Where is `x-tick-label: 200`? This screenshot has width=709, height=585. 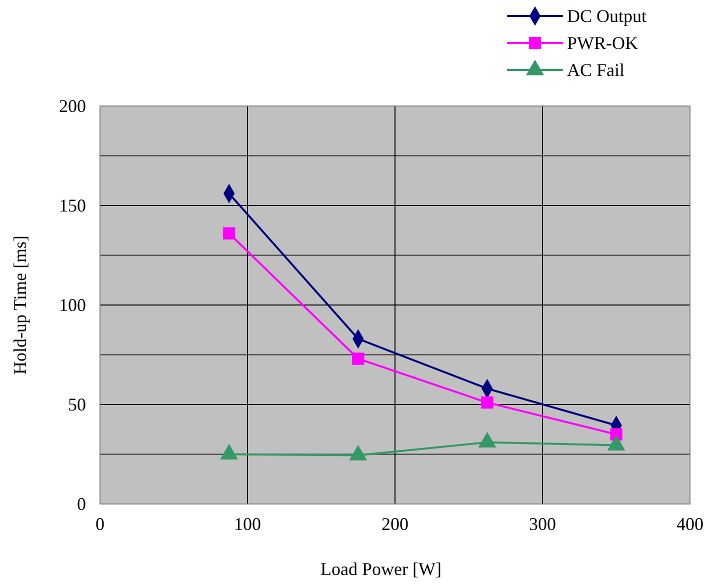 x-tick-label: 200 is located at coordinates (395, 524).